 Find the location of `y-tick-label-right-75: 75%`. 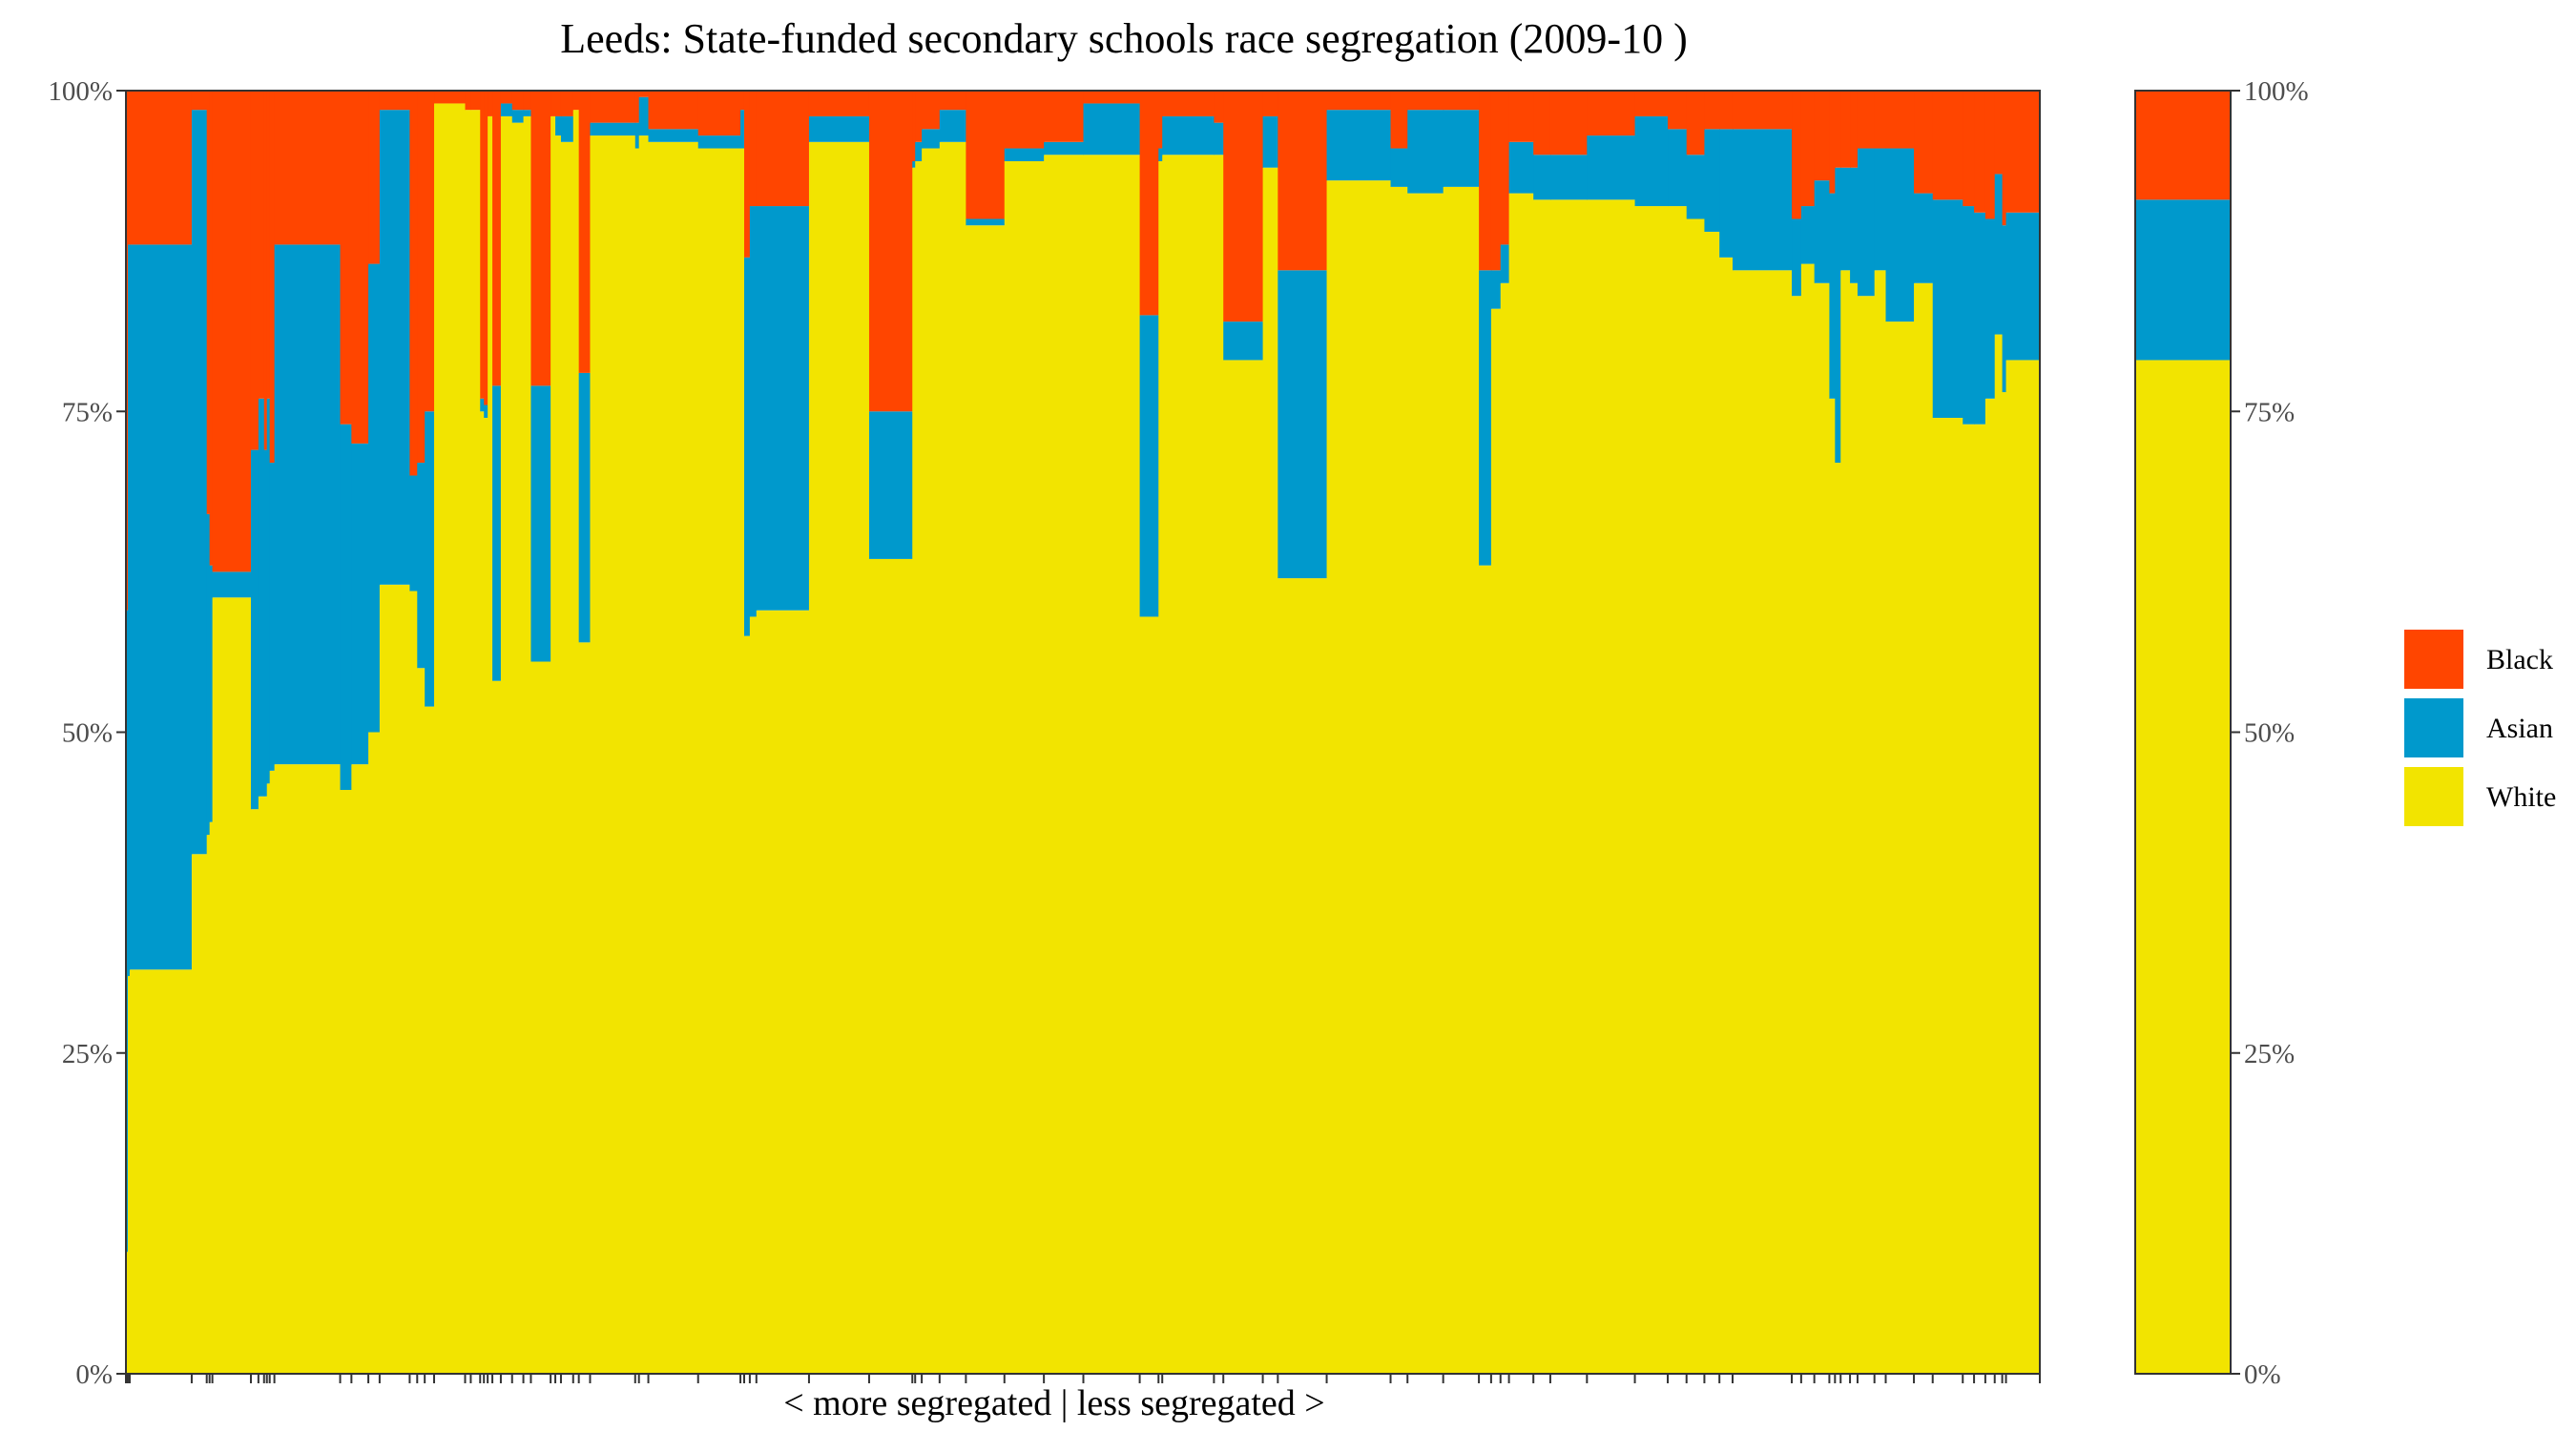

y-tick-label-right-75: 75% is located at coordinates (2269, 412).